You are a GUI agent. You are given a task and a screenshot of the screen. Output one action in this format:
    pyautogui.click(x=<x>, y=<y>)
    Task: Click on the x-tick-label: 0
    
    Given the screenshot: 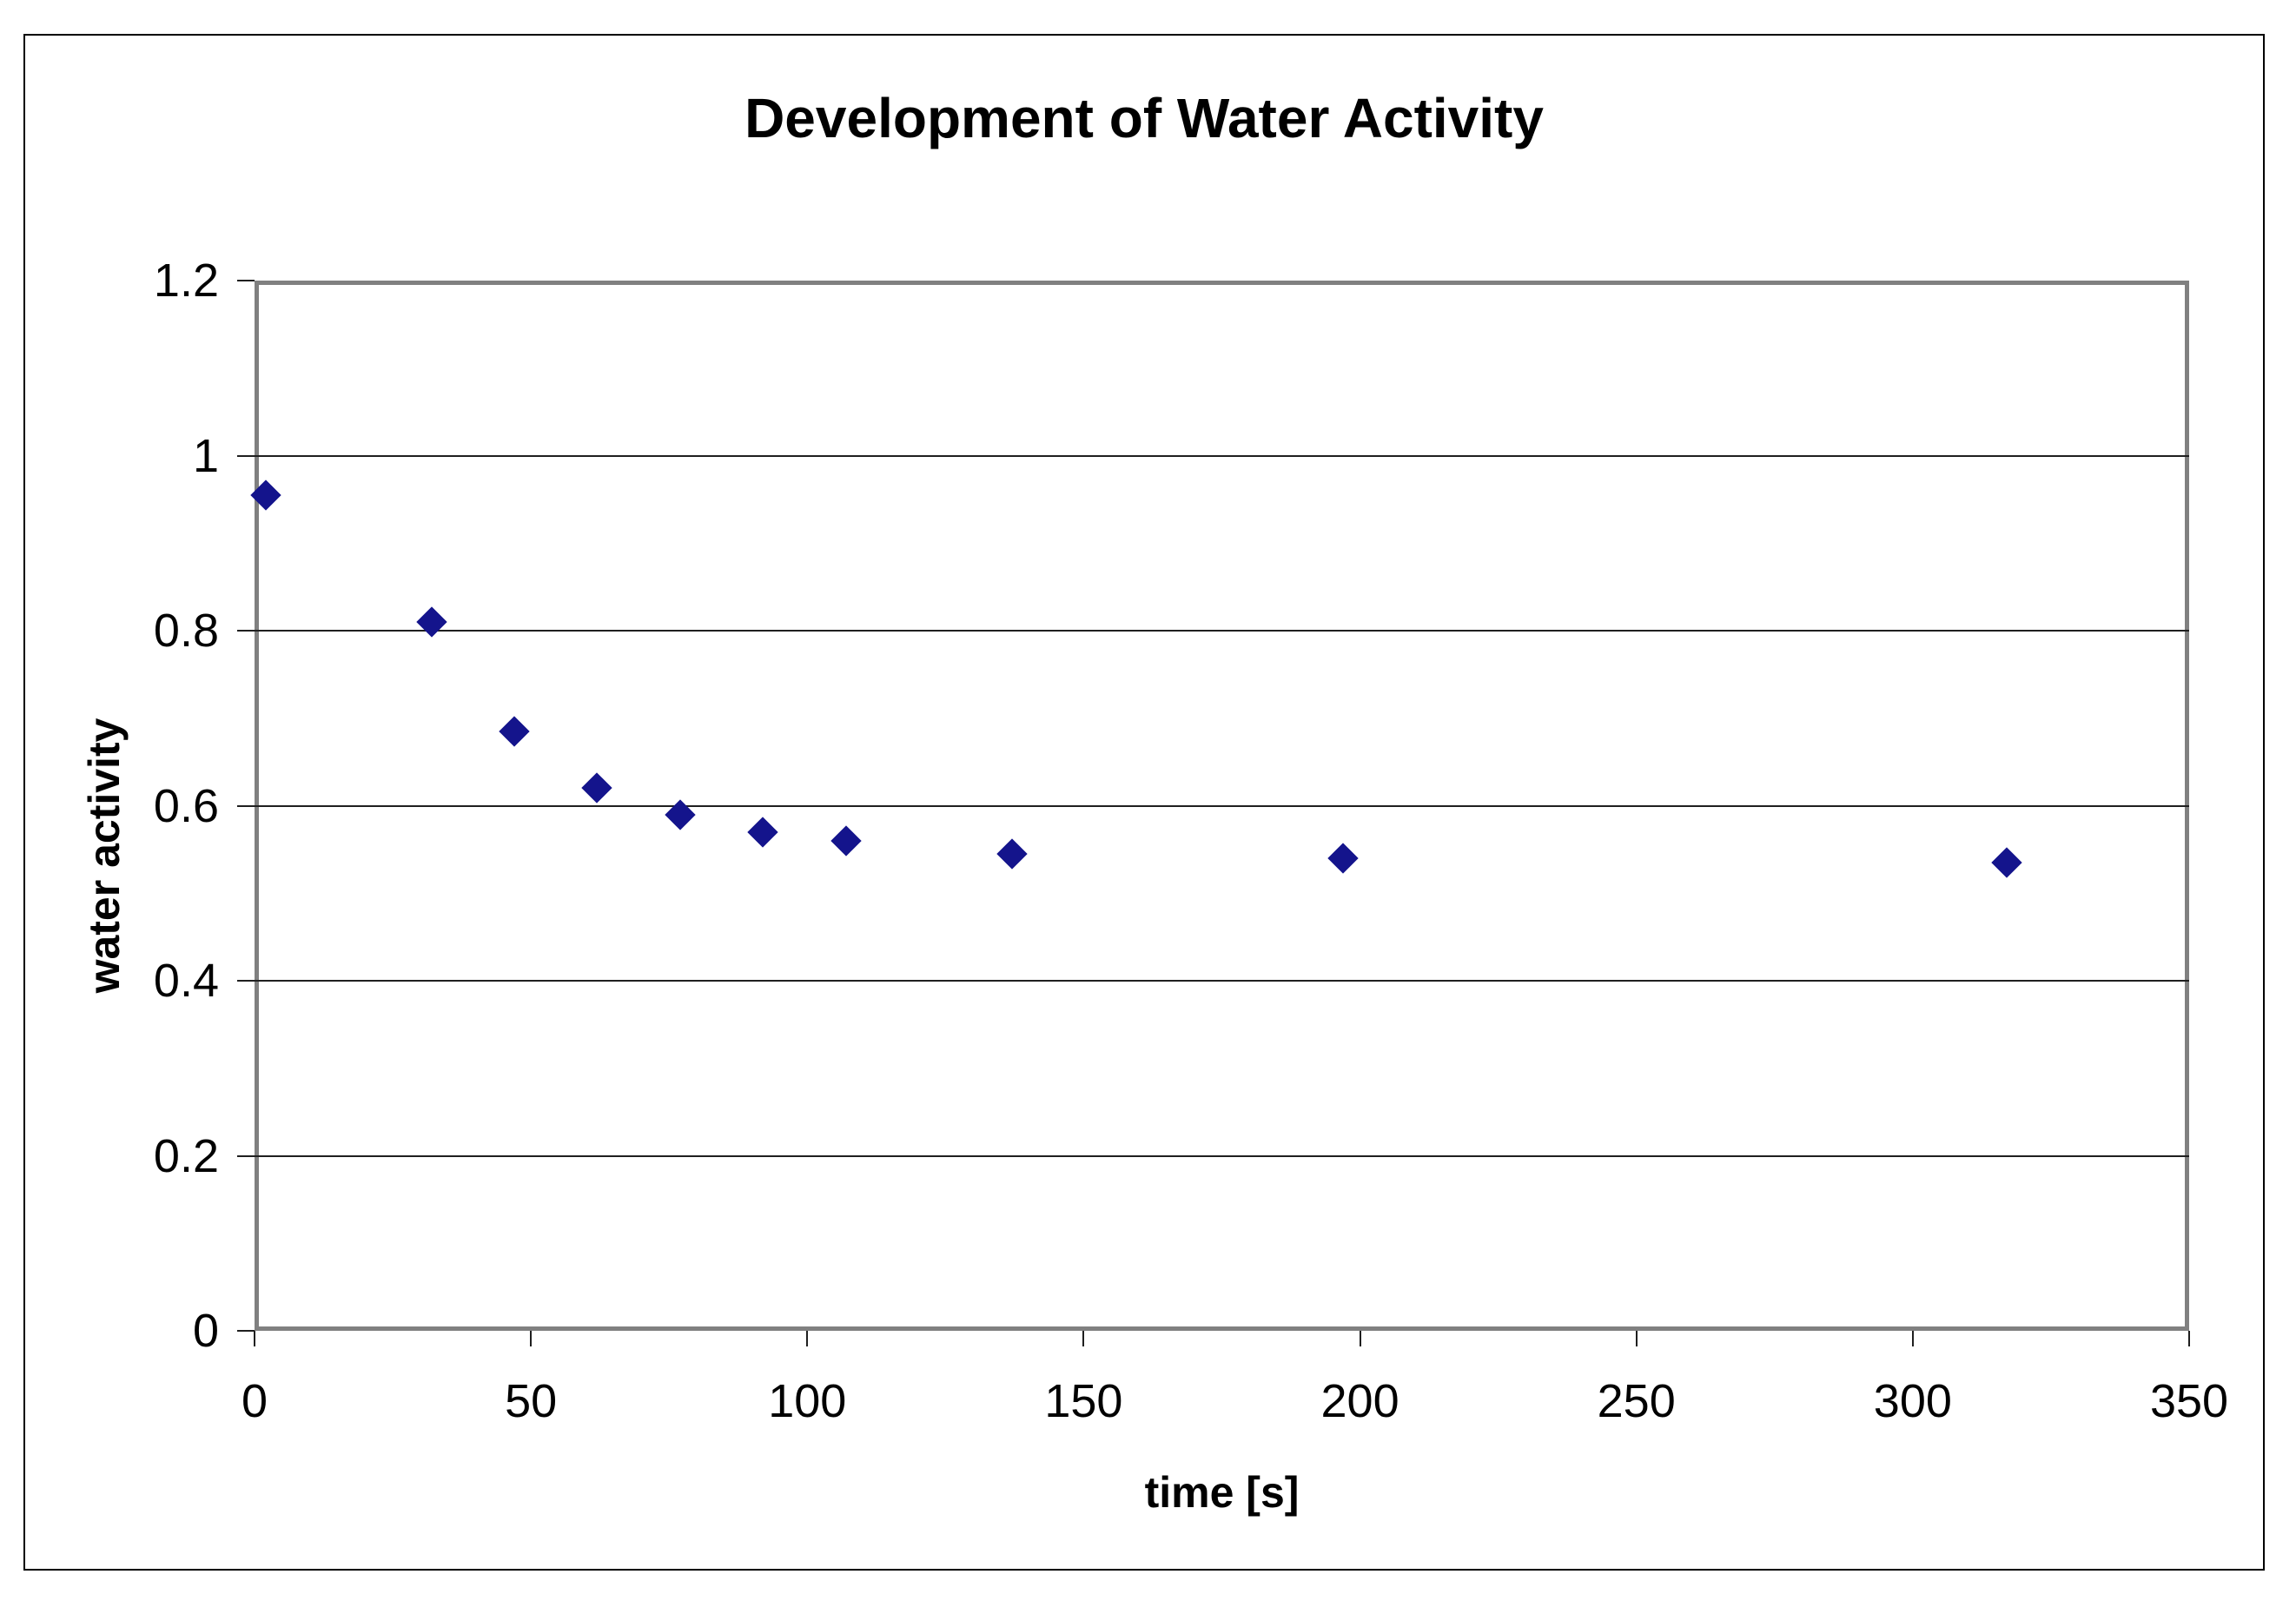 What is the action you would take?
    pyautogui.click(x=254, y=1401)
    